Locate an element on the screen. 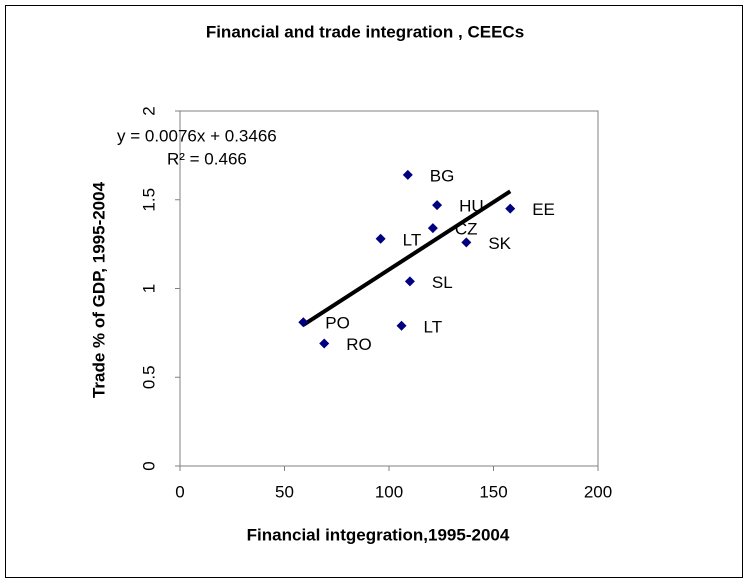 The image size is (748, 588). point-label: BG is located at coordinates (442, 175).